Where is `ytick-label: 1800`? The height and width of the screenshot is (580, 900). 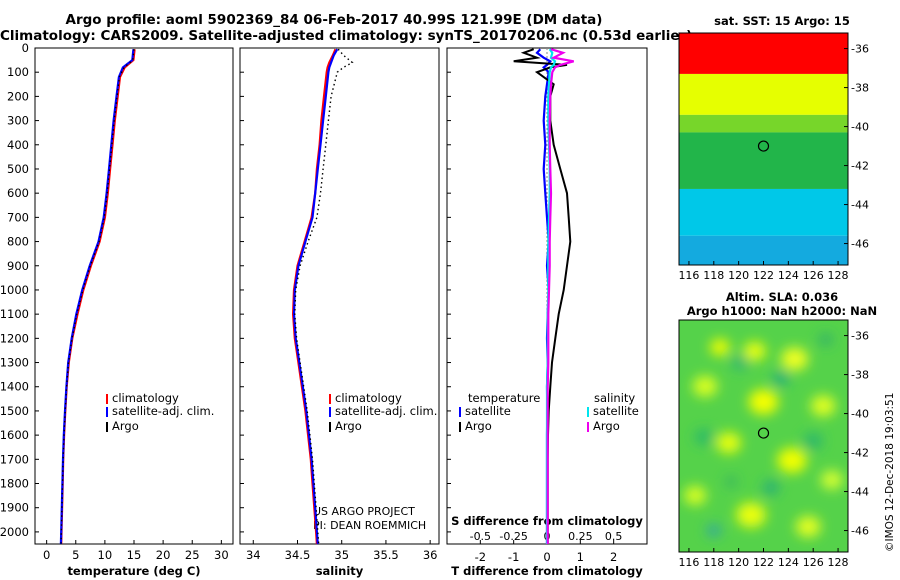 ytick-label: 1800 is located at coordinates (14, 484).